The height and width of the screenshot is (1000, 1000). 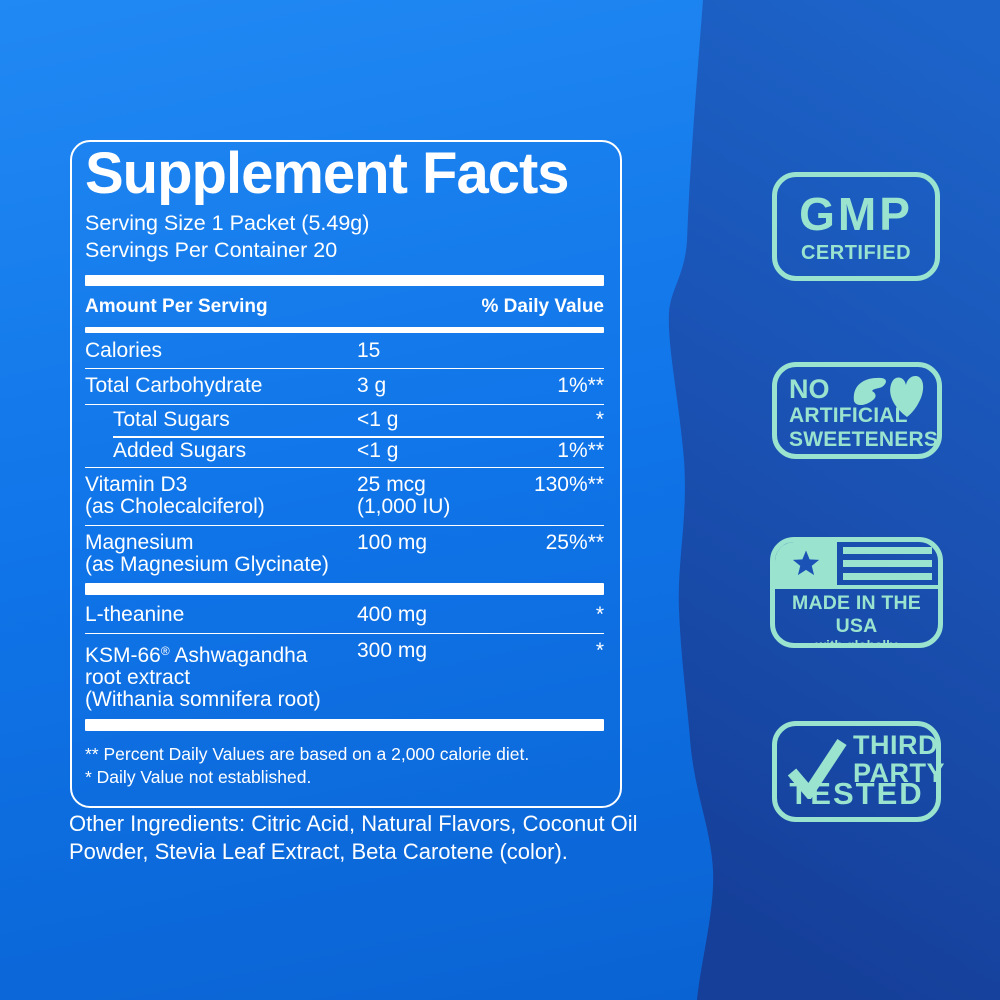 What do you see at coordinates (856, 643) in the screenshot?
I see `globally-label: with globally` at bounding box center [856, 643].